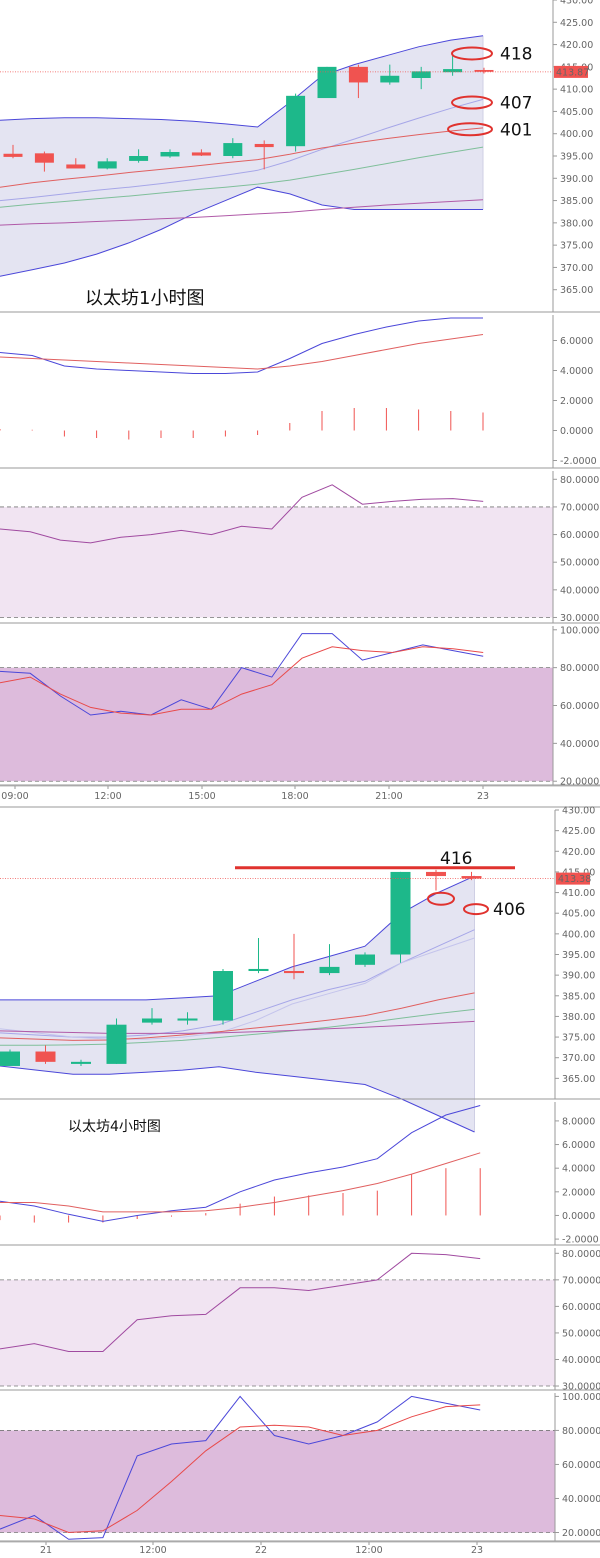 Image resolution: width=600 pixels, height=1558 pixels. What do you see at coordinates (237, 988) in the screenshot?
I see `ma-light` at bounding box center [237, 988].